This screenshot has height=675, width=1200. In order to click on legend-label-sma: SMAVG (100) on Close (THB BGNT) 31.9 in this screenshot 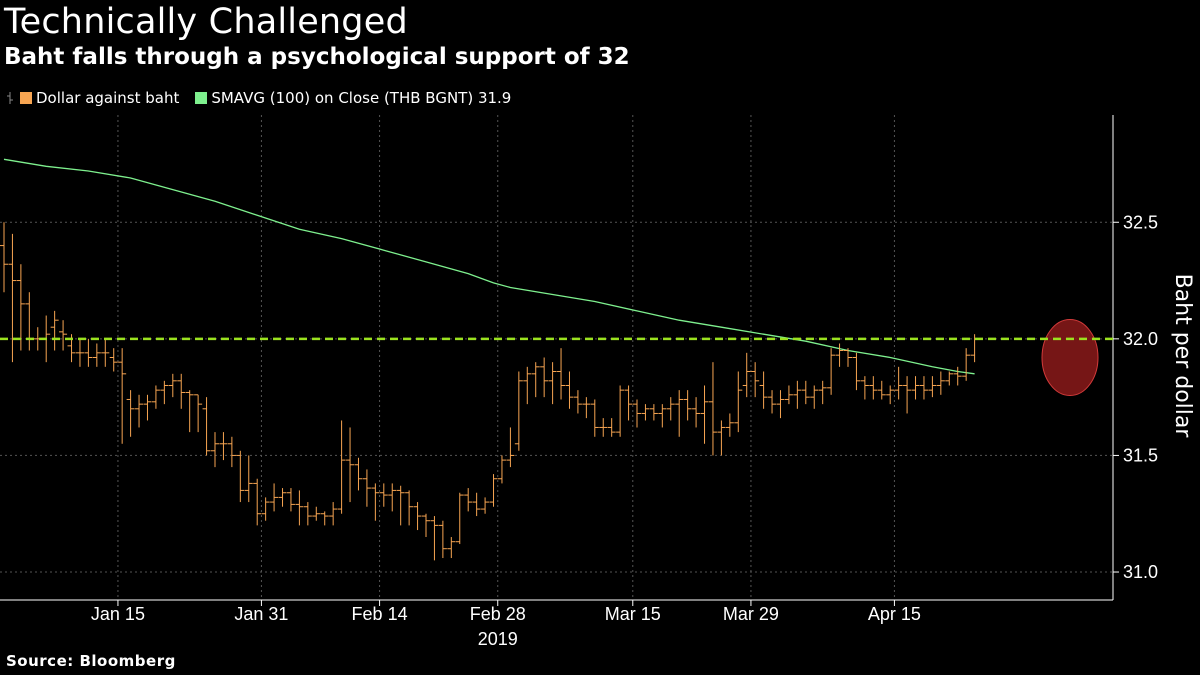, I will do `click(361, 98)`.